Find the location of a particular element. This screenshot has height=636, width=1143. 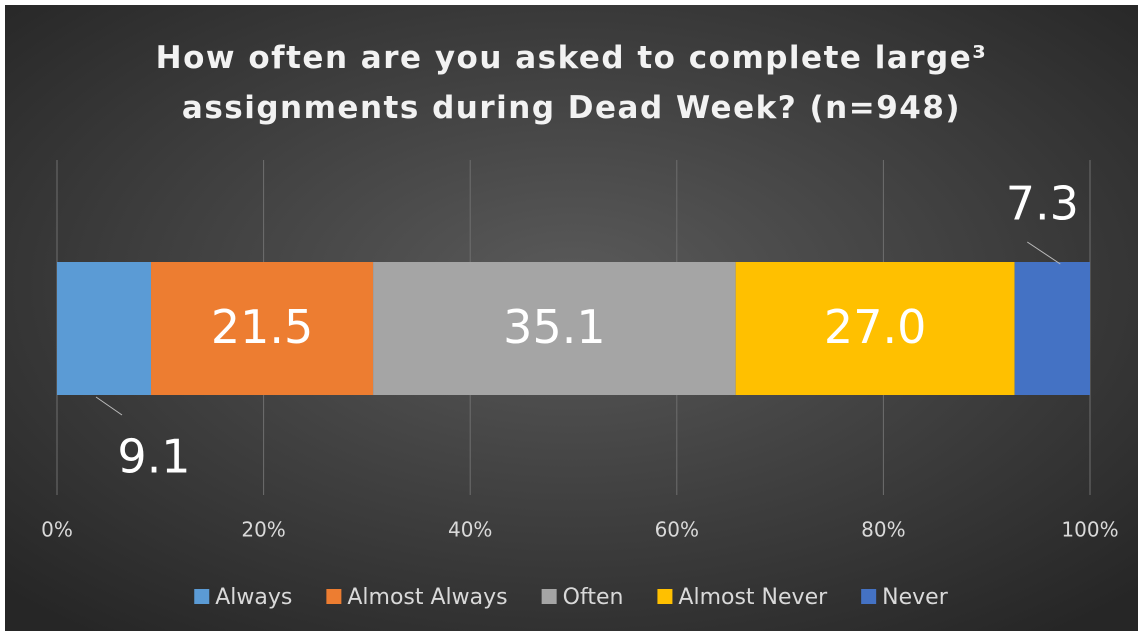

data-label: 7.3 is located at coordinates (1042, 204).